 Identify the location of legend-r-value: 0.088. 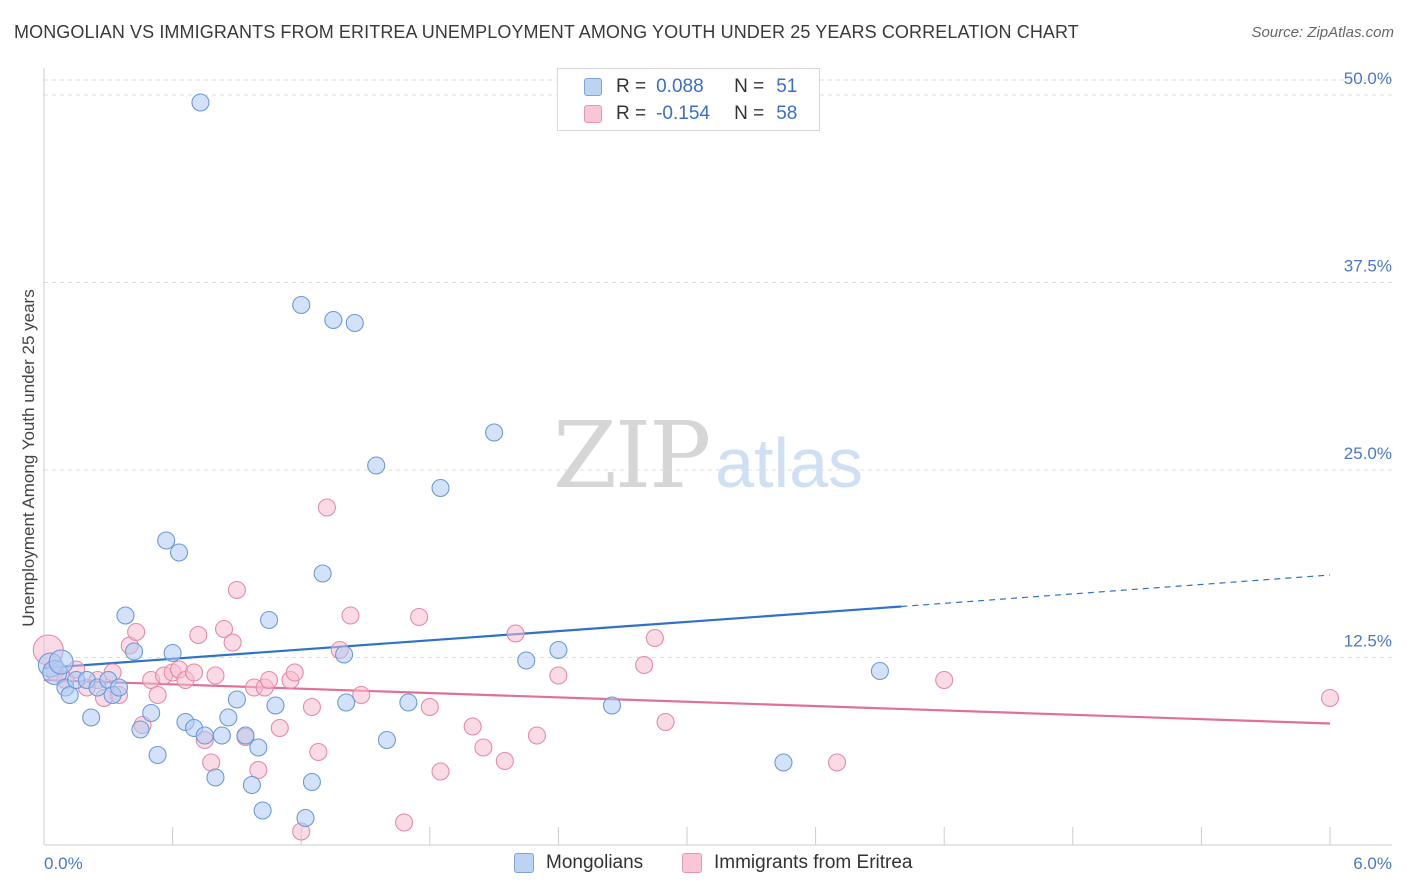
(680, 86).